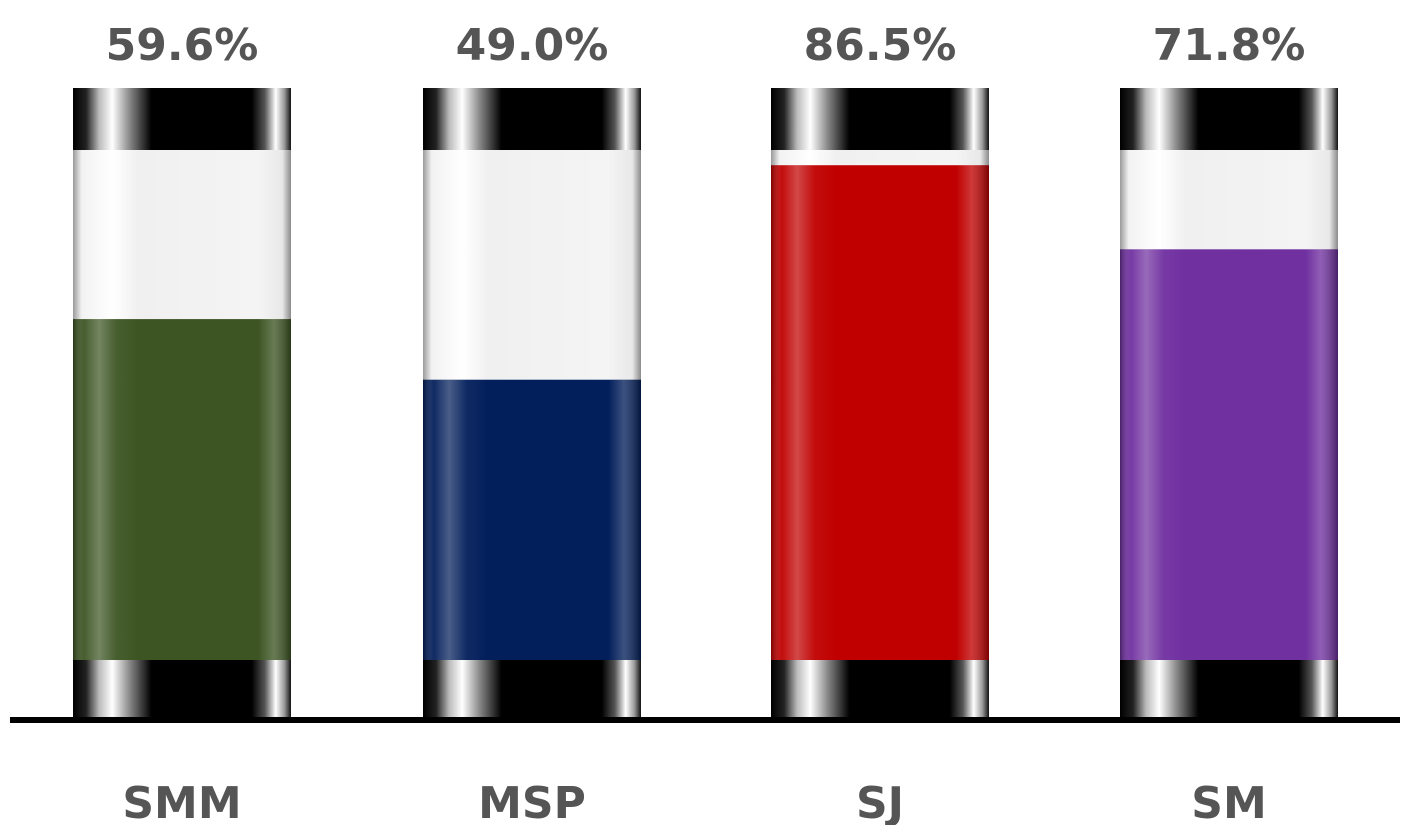 The width and height of the screenshot is (1408, 825). Describe the element at coordinates (182, 45) in the screenshot. I see `value-label: 59.6%` at that location.